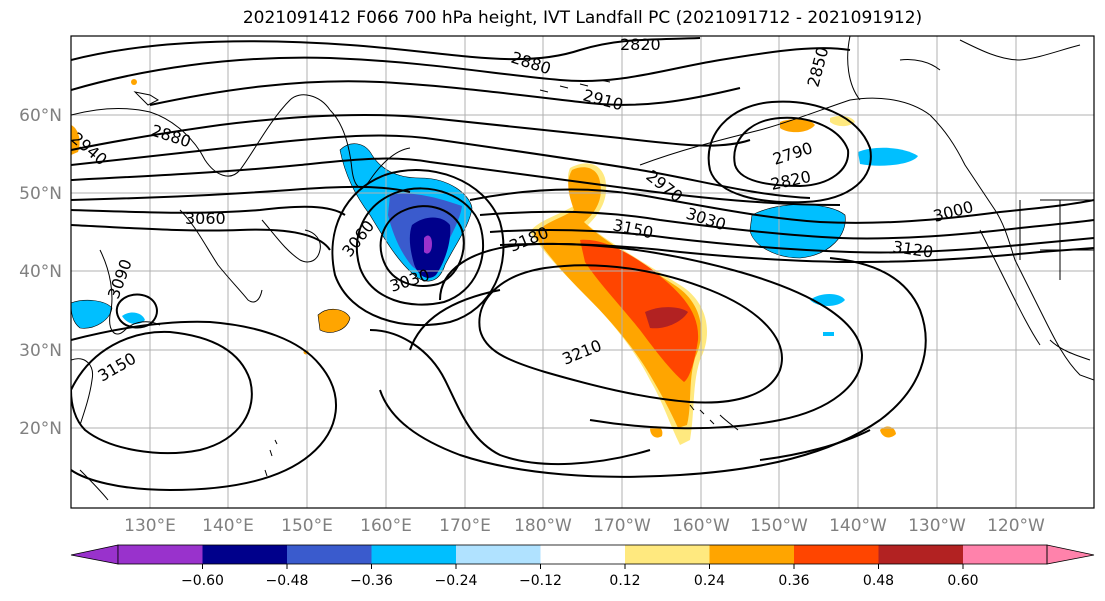 Image resolution: width=1105 pixels, height=601 pixels. Describe the element at coordinates (953, 211) in the screenshot. I see `contour-label: 3000` at that location.